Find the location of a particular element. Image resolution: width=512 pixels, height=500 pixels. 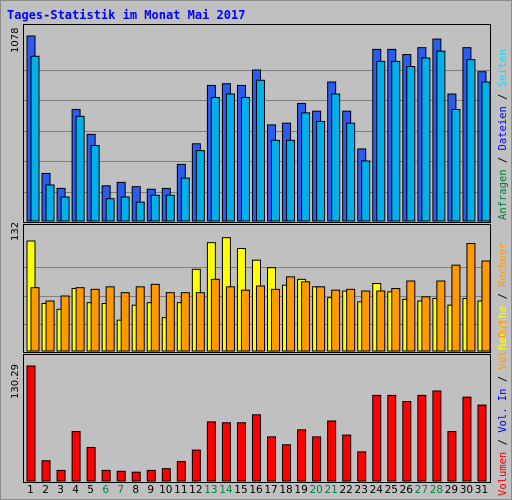

x-tick-label: 1 is located at coordinates (30, 490).